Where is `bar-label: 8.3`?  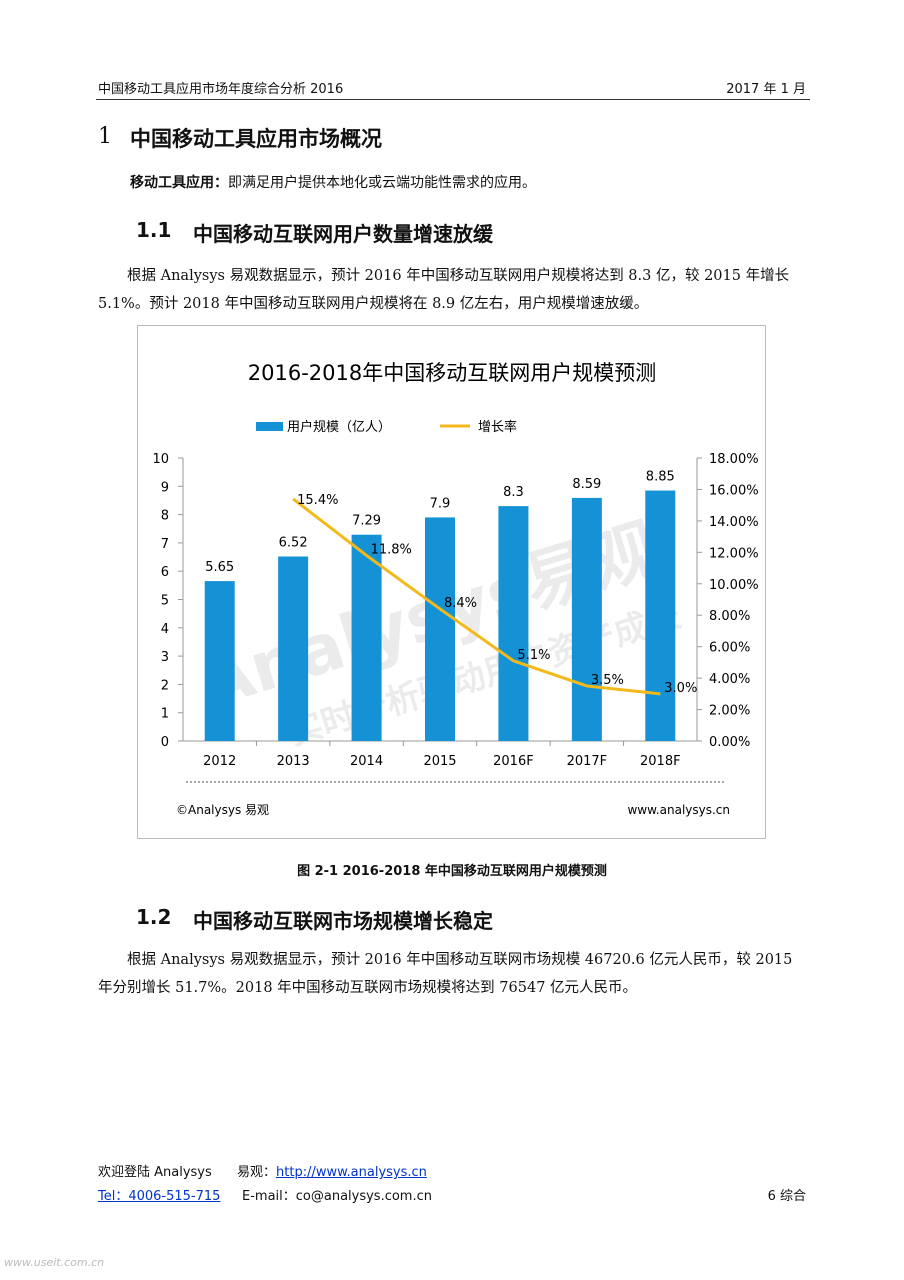
bar-label: 8.3 is located at coordinates (513, 492).